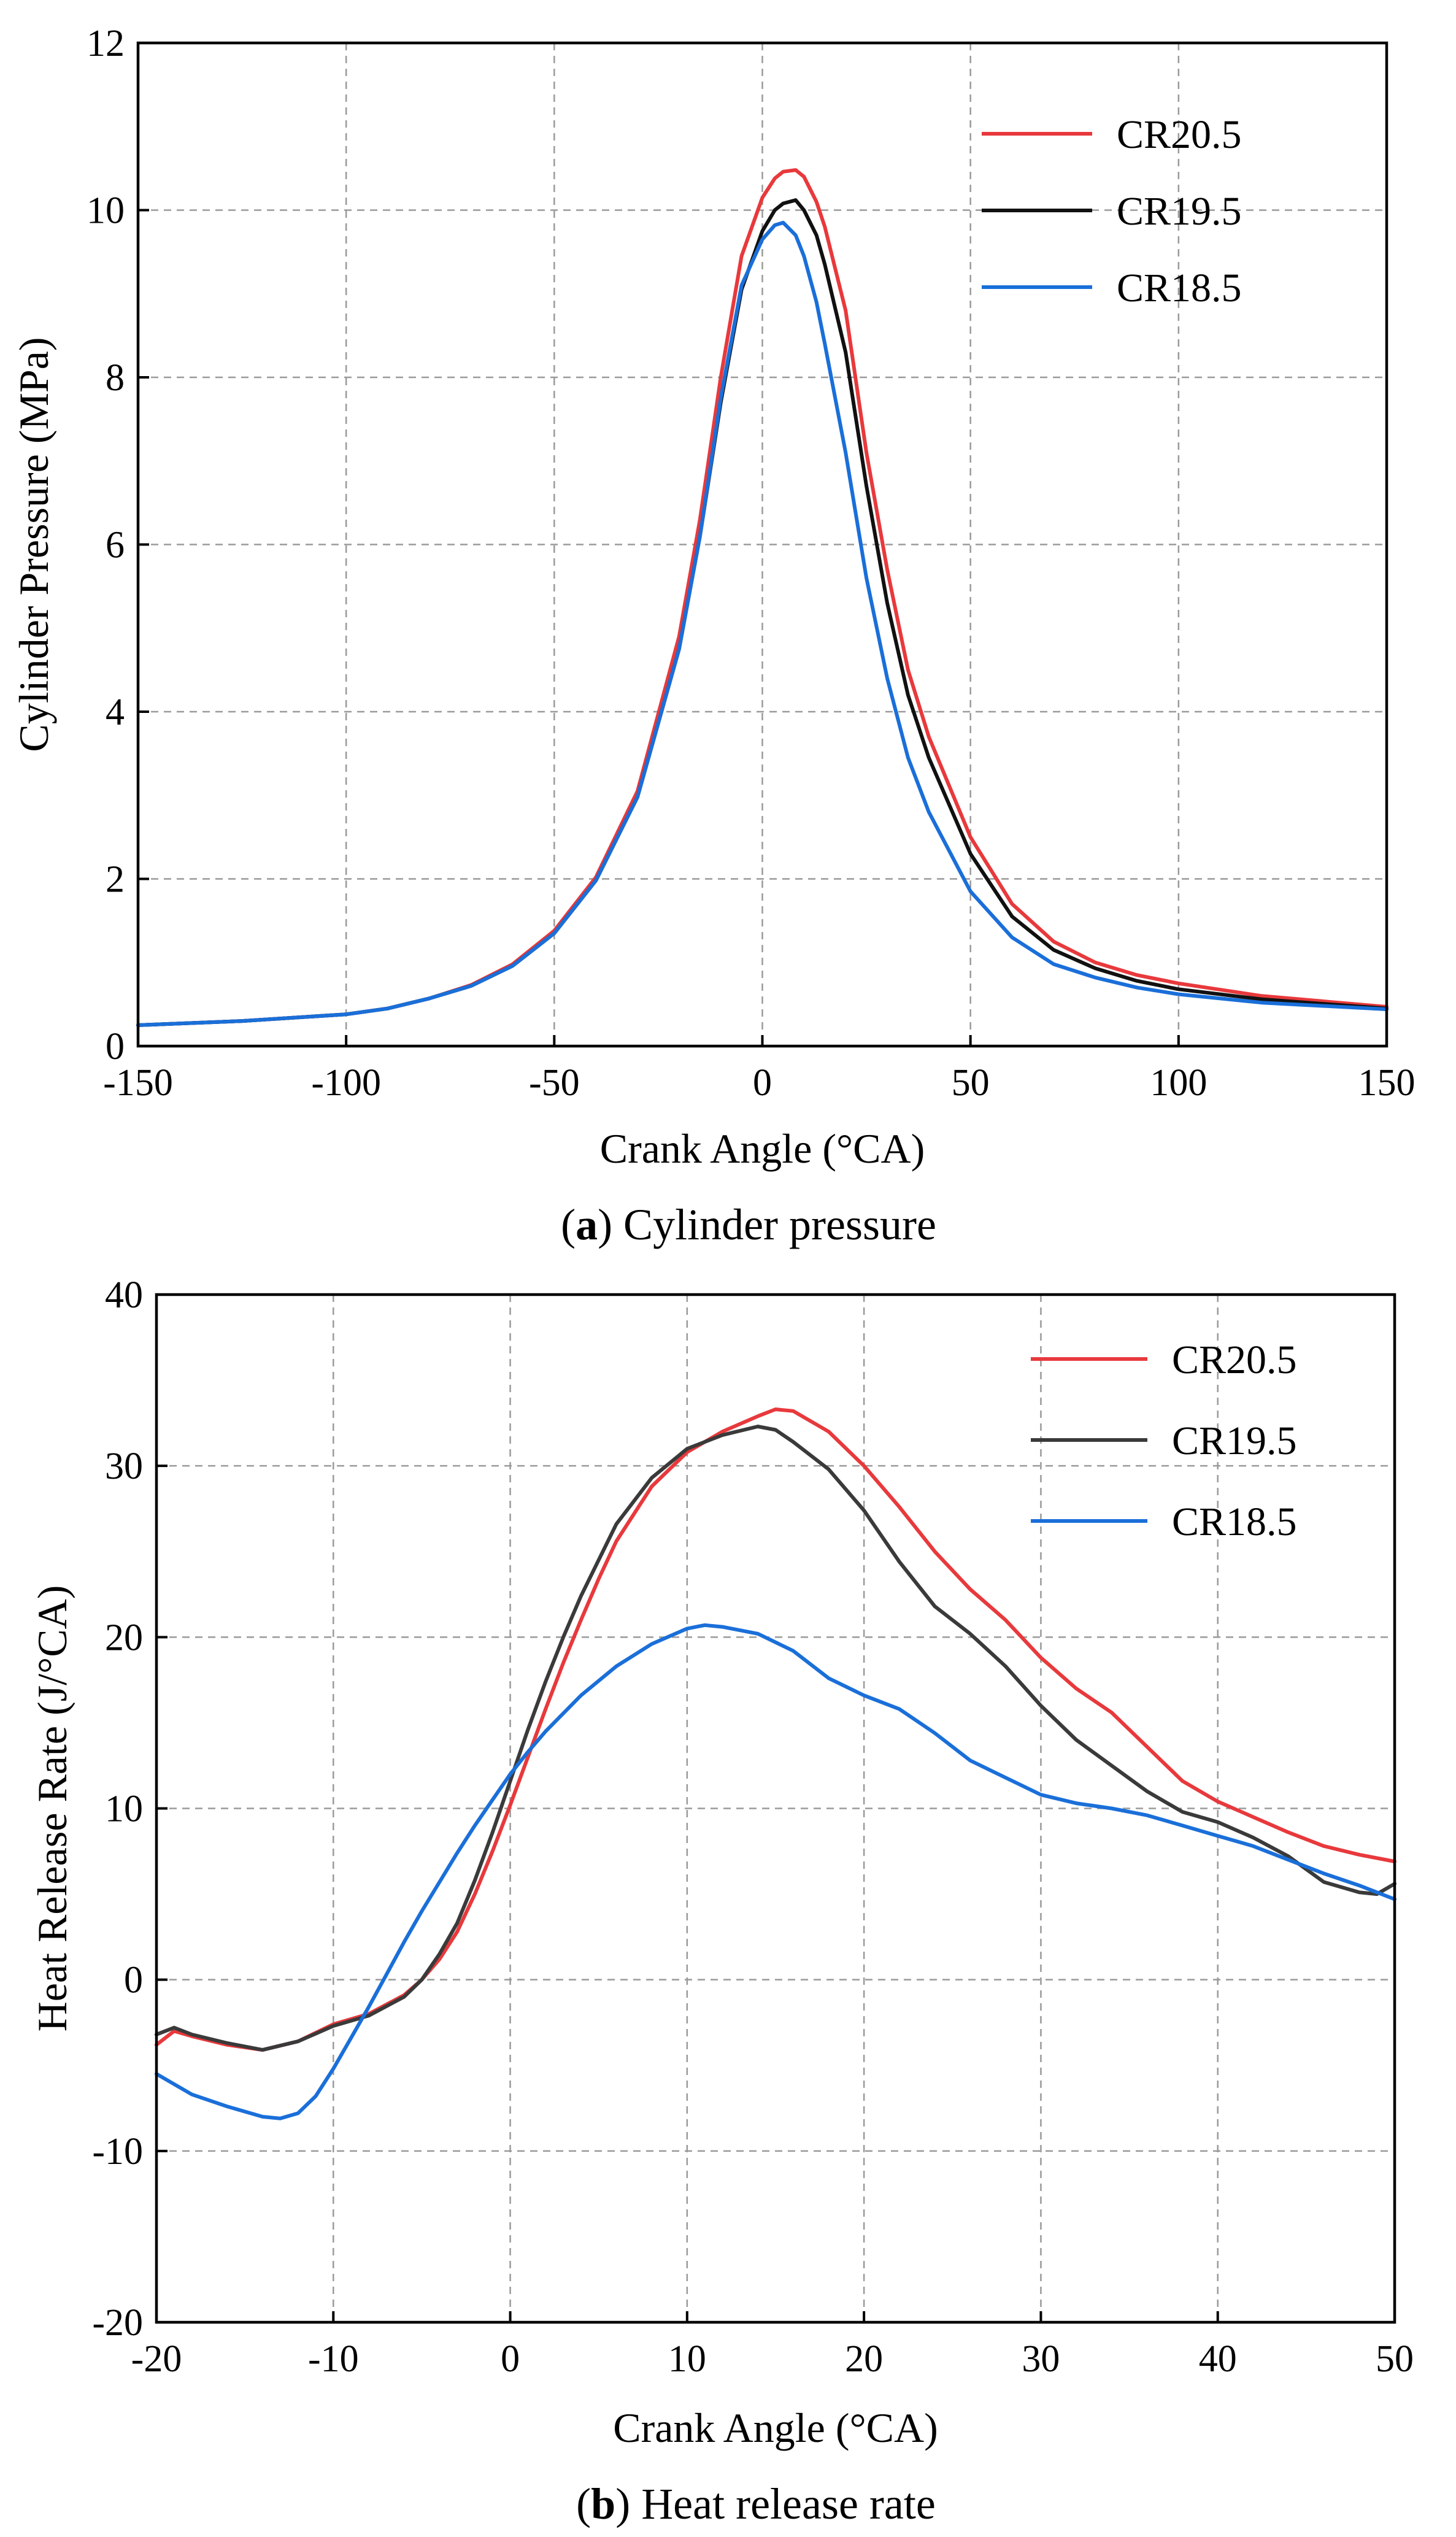 Image resolution: width=1456 pixels, height=2537 pixels. I want to click on x-tick-label: -10, so click(333, 2359).